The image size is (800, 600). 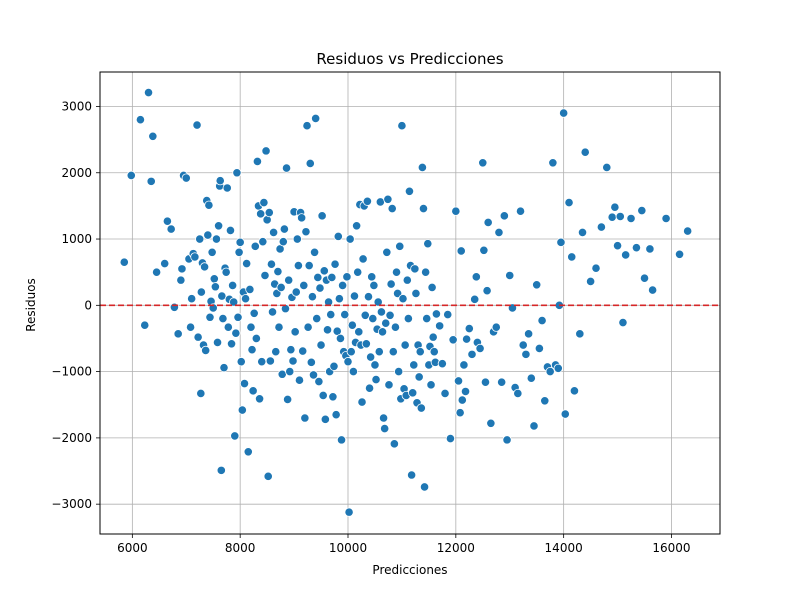 What do you see at coordinates (31, 305) in the screenshot?
I see `y-axis-label: Residuos` at bounding box center [31, 305].